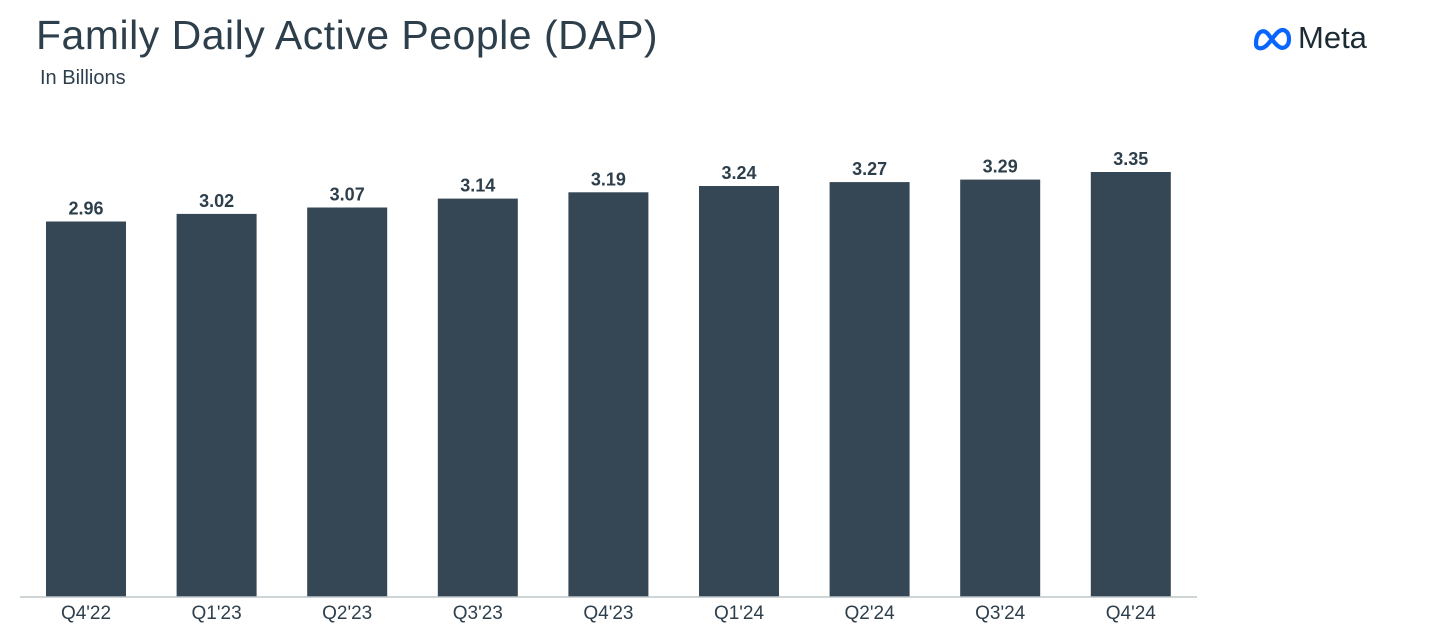  Describe the element at coordinates (1000, 388) in the screenshot. I see `bar-Q3'24` at that location.